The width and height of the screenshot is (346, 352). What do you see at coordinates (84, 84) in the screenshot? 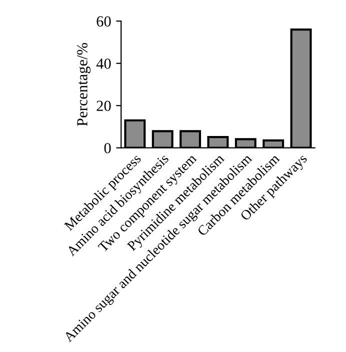
I see `y-axis-title: Percentage/%` at bounding box center [84, 84].